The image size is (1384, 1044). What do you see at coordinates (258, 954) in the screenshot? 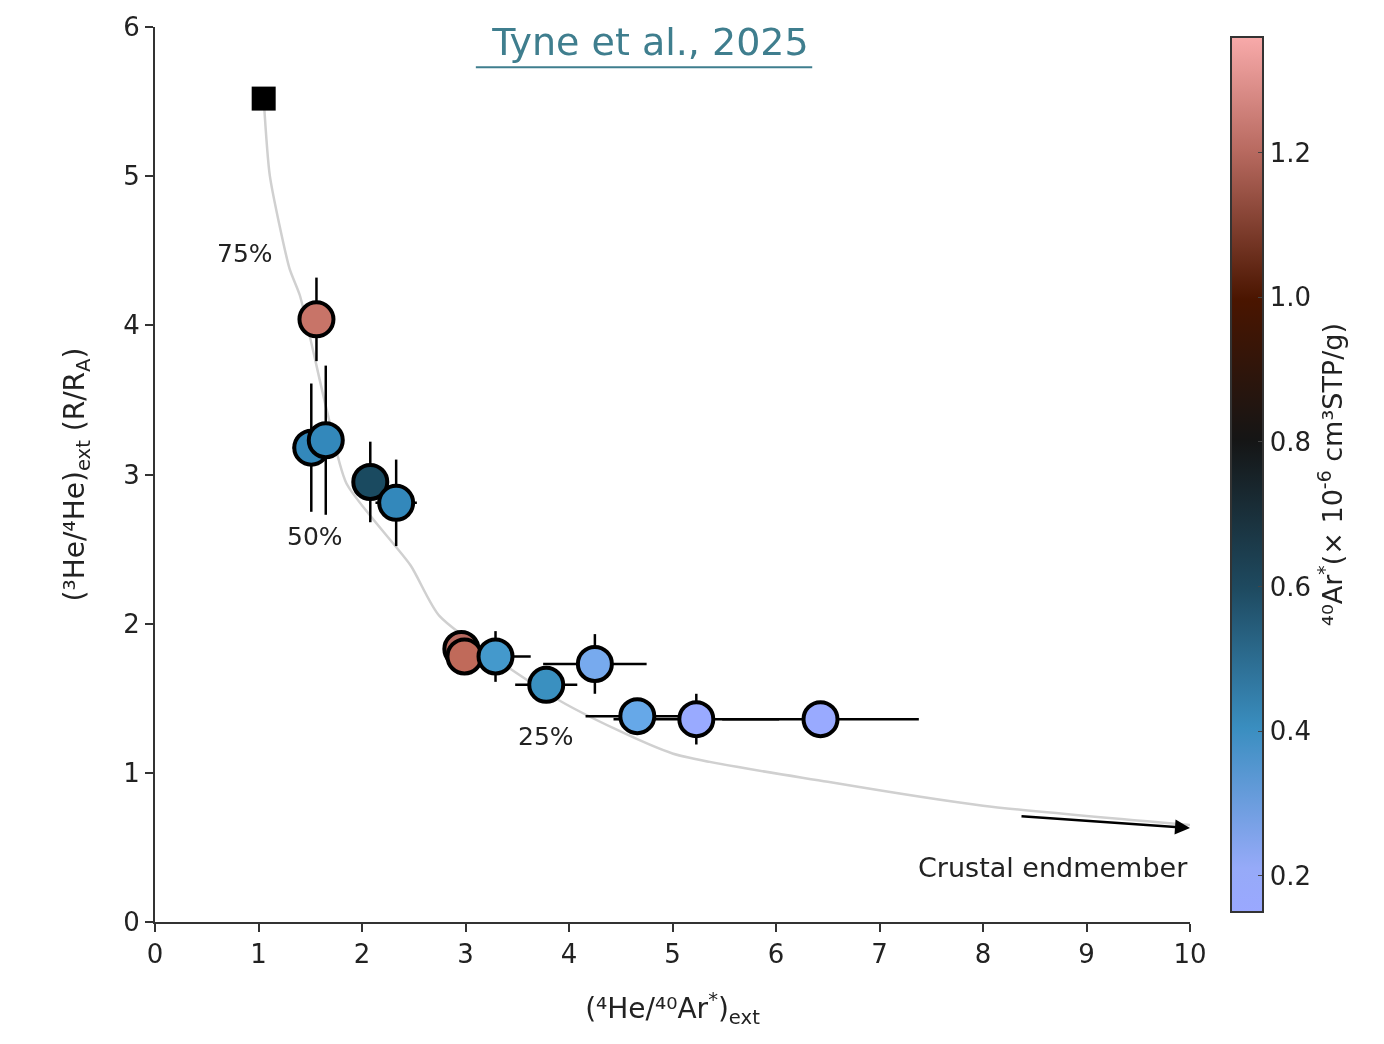
I see `x-tick-label: 1` at bounding box center [258, 954].